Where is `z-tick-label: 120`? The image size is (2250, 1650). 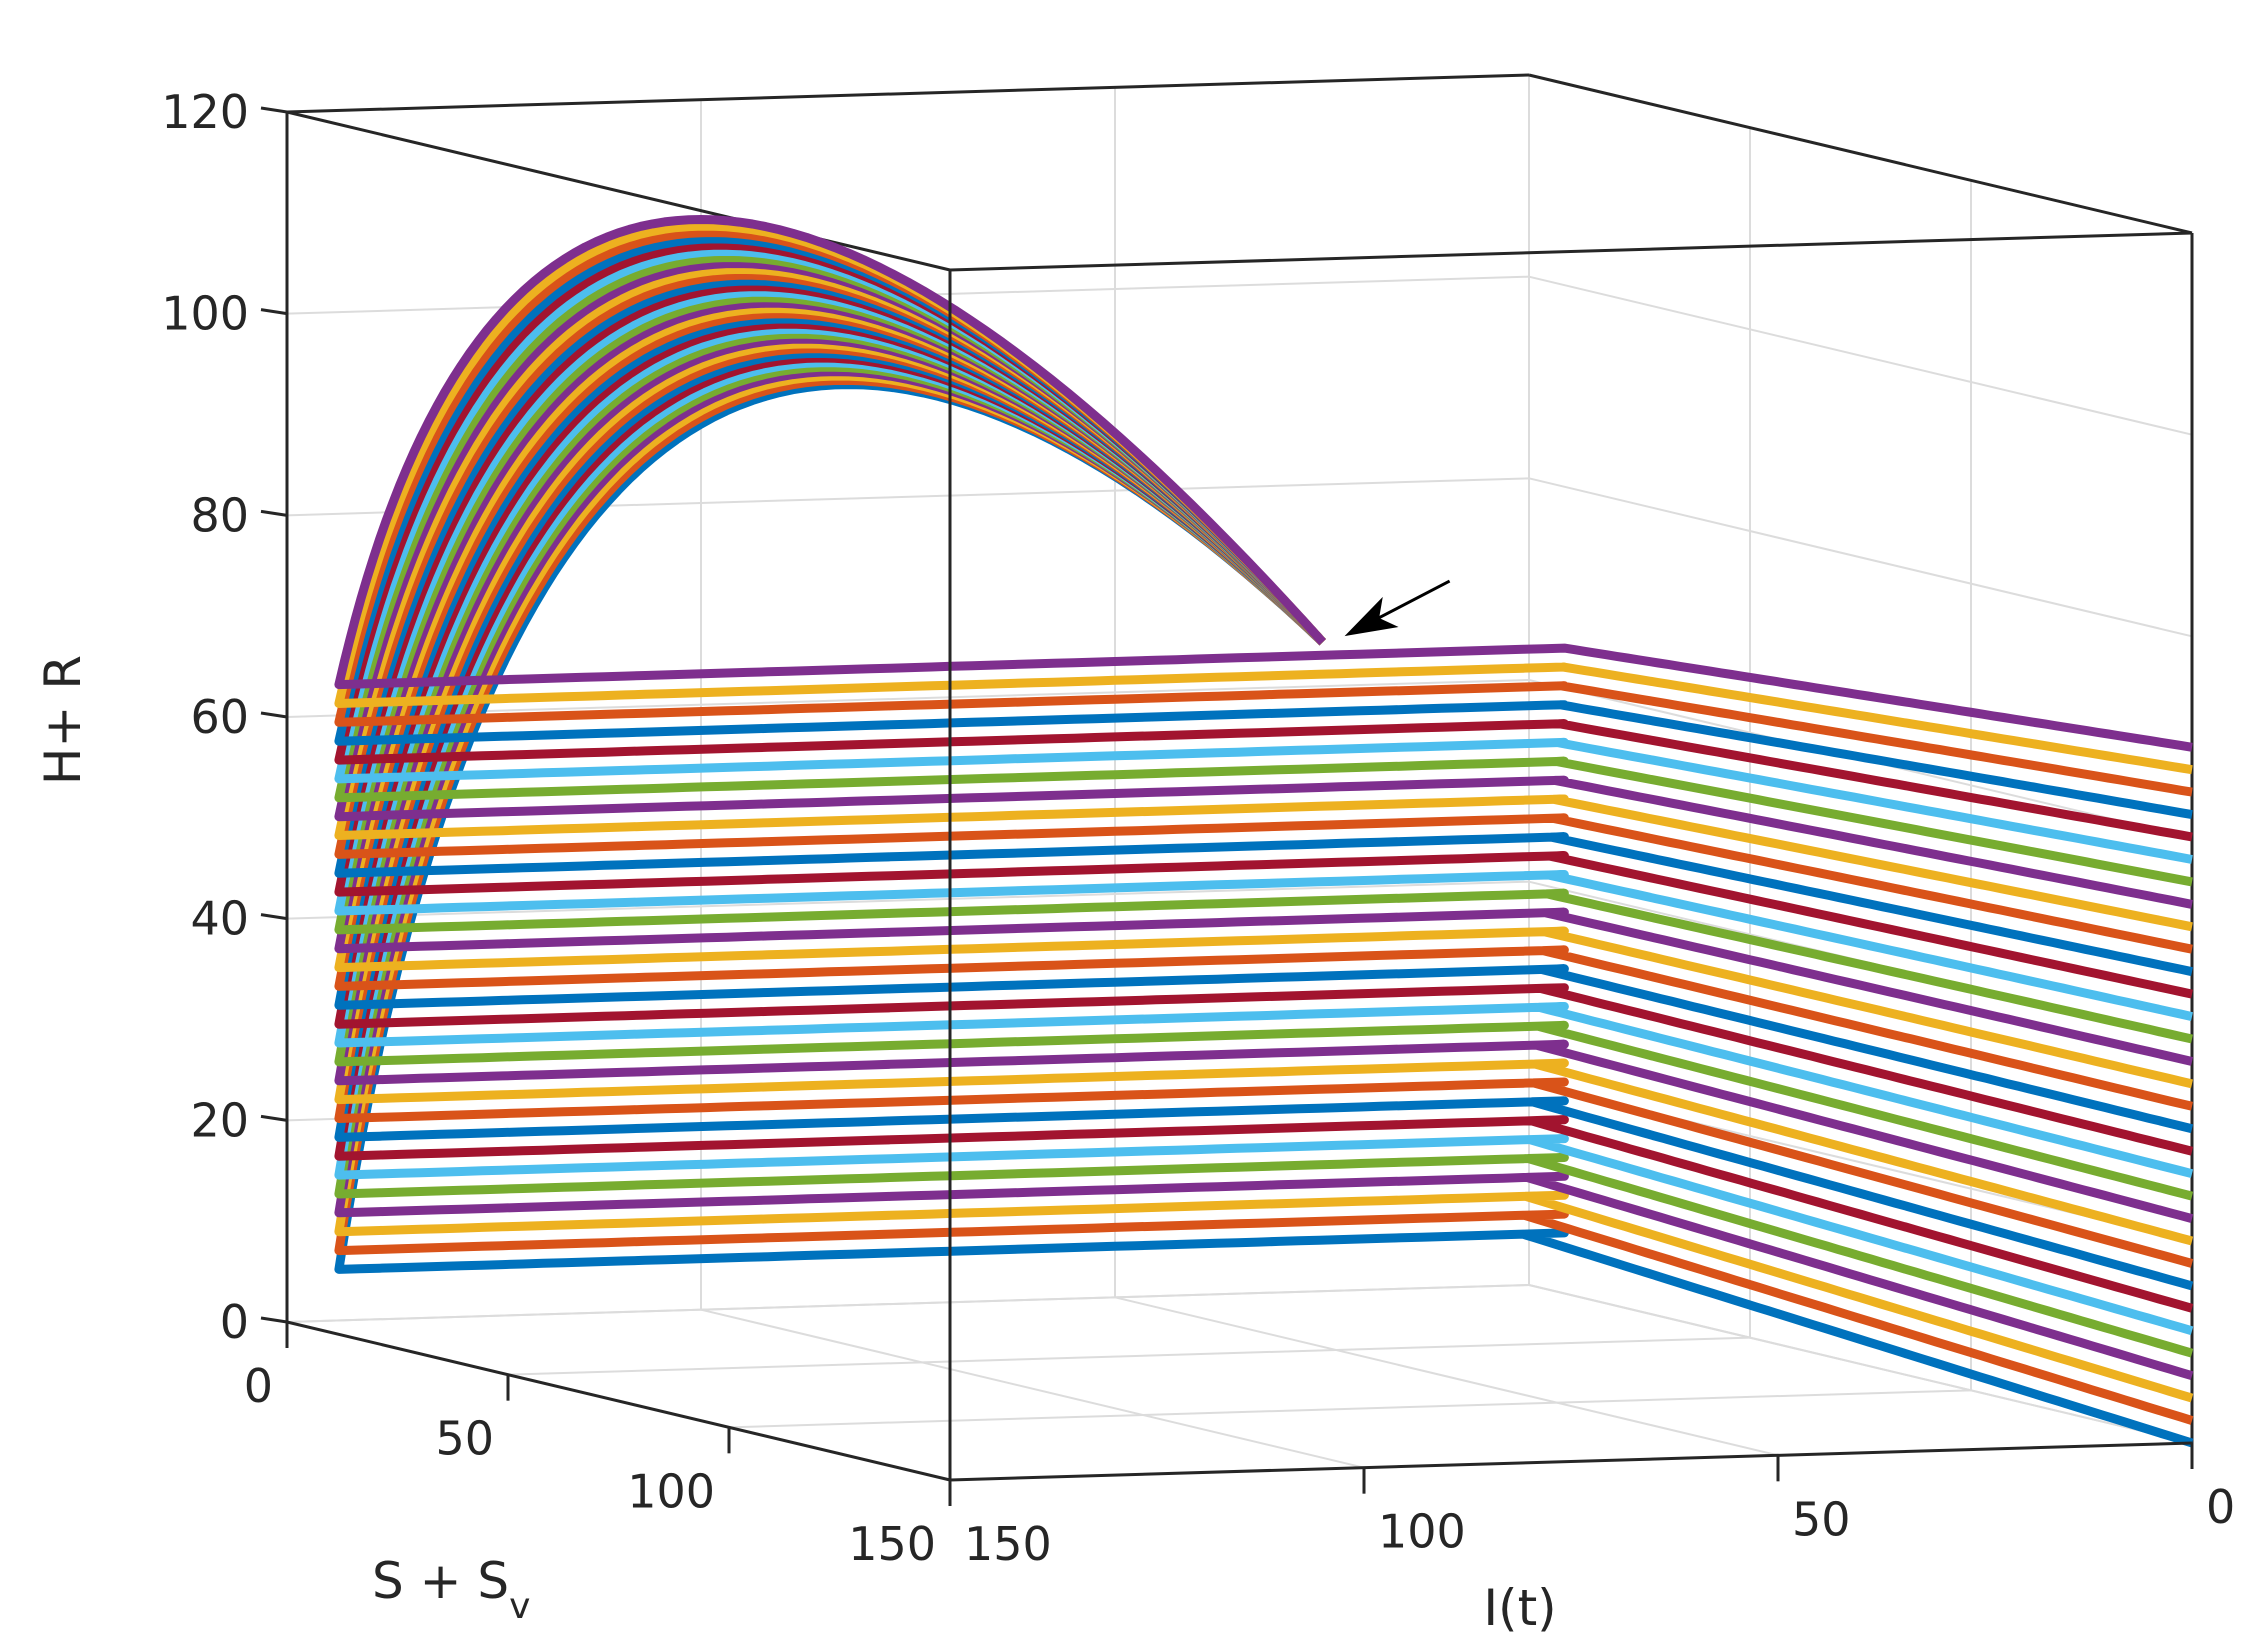
z-tick-label: 120 is located at coordinates (205, 112).